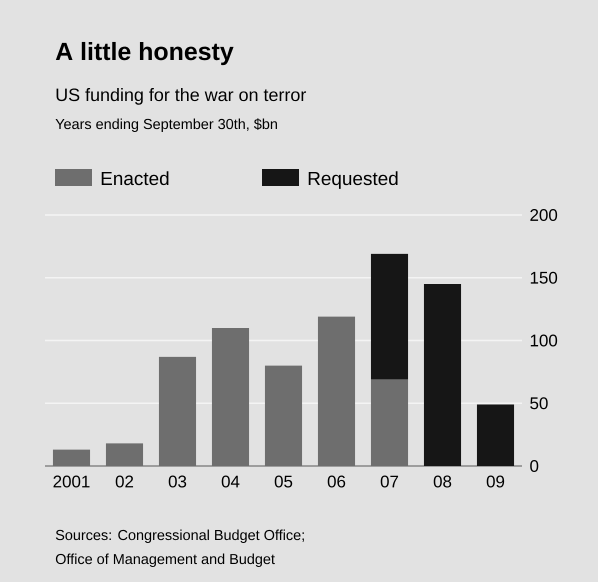 The width and height of the screenshot is (598, 582). Describe the element at coordinates (180, 536) in the screenshot. I see `source-note: Sources: Congressional Budget Office;` at that location.